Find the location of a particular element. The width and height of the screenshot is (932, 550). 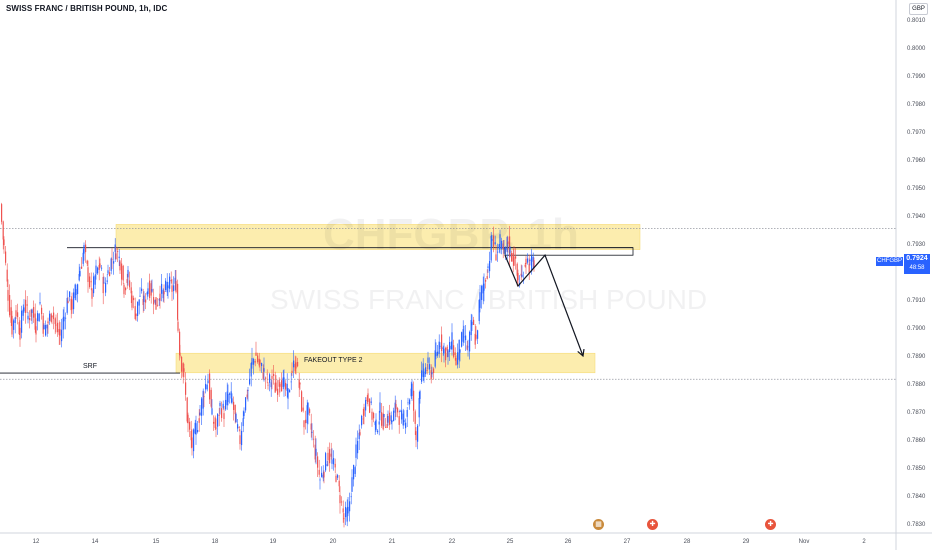

range-box is located at coordinates (569, 251).